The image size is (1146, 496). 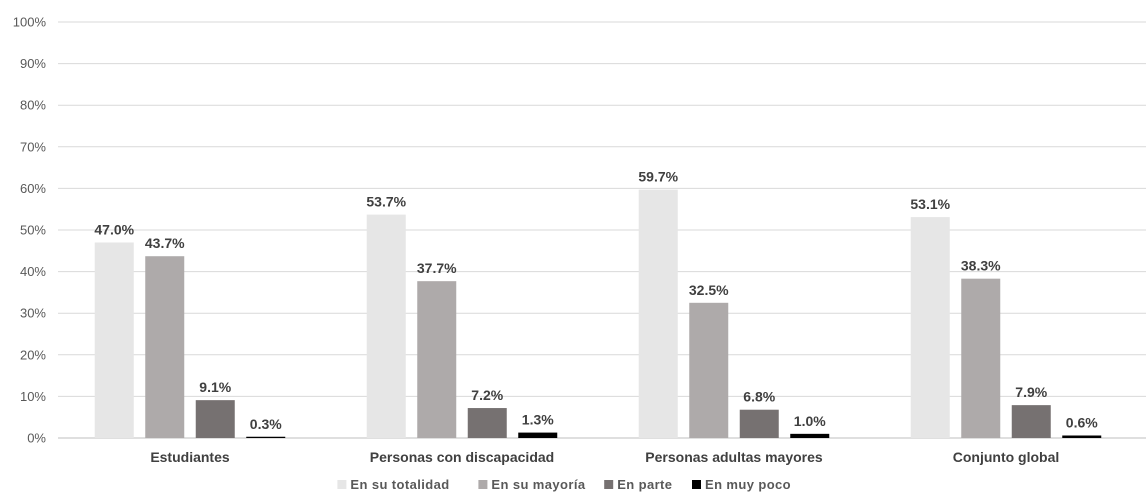 What do you see at coordinates (386, 202) in the screenshot?
I see `data-label: 53.7%` at bounding box center [386, 202].